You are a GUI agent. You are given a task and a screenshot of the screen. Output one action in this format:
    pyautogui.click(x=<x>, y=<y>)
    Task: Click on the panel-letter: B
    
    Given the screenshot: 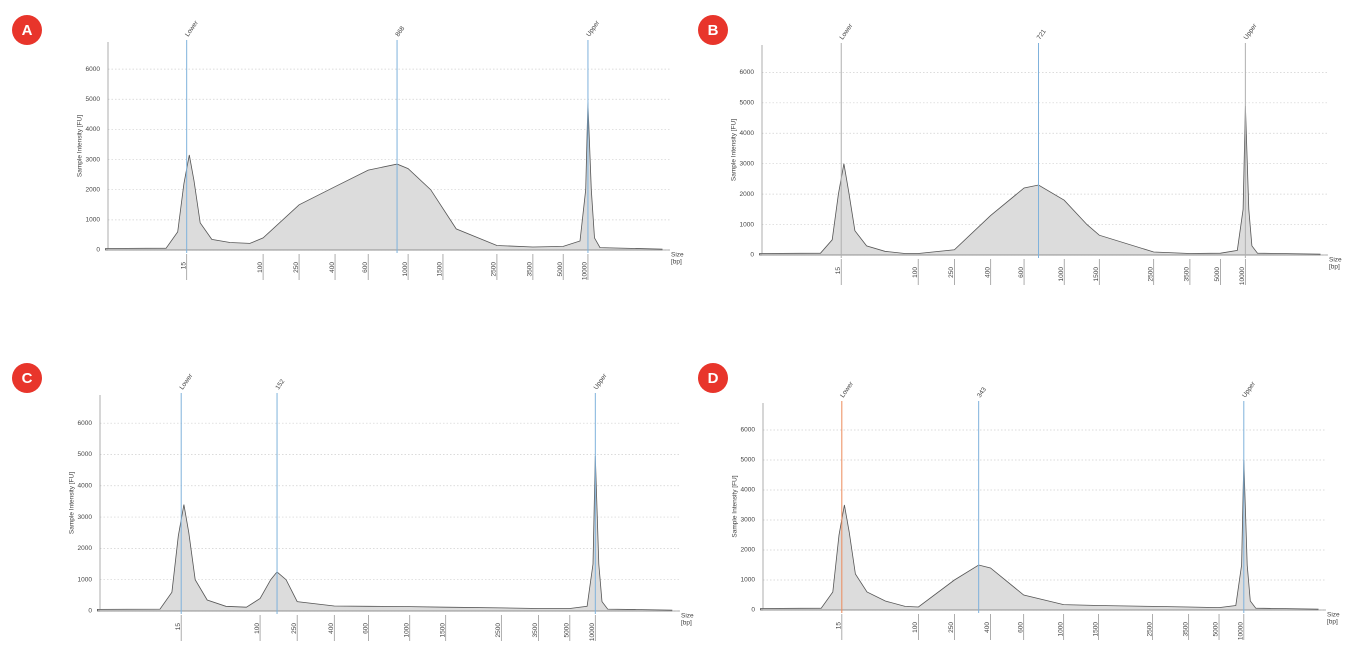 What is the action you would take?
    pyautogui.click(x=713, y=30)
    